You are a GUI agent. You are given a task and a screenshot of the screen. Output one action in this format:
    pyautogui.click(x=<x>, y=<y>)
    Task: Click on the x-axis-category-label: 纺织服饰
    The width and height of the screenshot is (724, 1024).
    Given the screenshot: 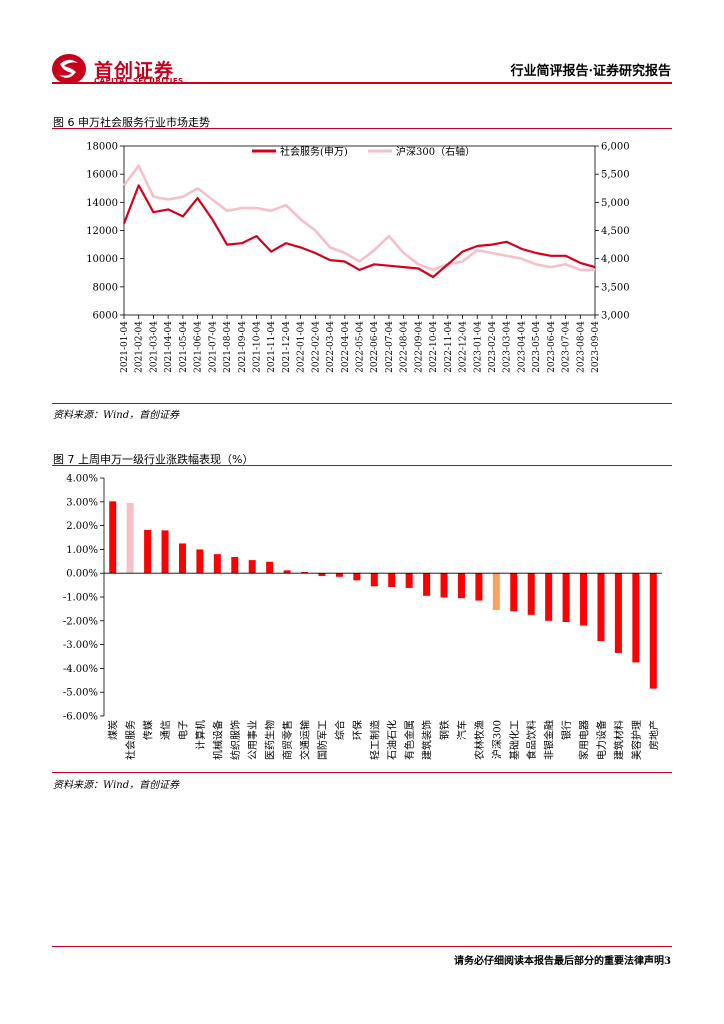 What is the action you would take?
    pyautogui.click(x=235, y=740)
    